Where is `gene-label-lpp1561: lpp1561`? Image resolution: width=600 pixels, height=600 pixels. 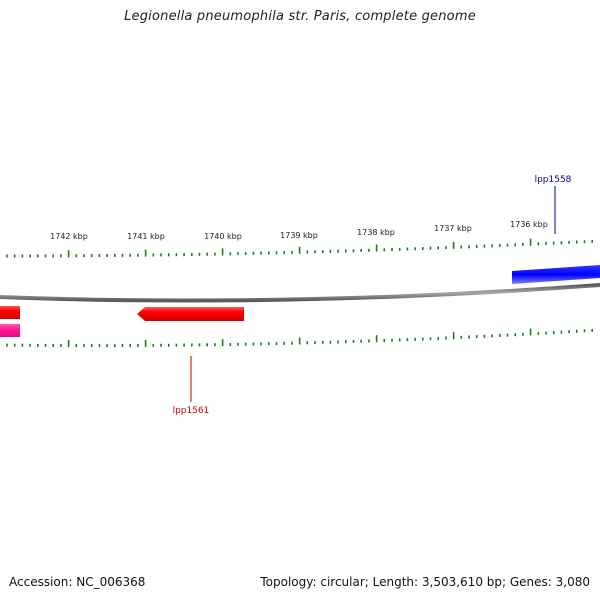
gene-label-lpp1561: lpp1561 is located at coordinates (191, 411).